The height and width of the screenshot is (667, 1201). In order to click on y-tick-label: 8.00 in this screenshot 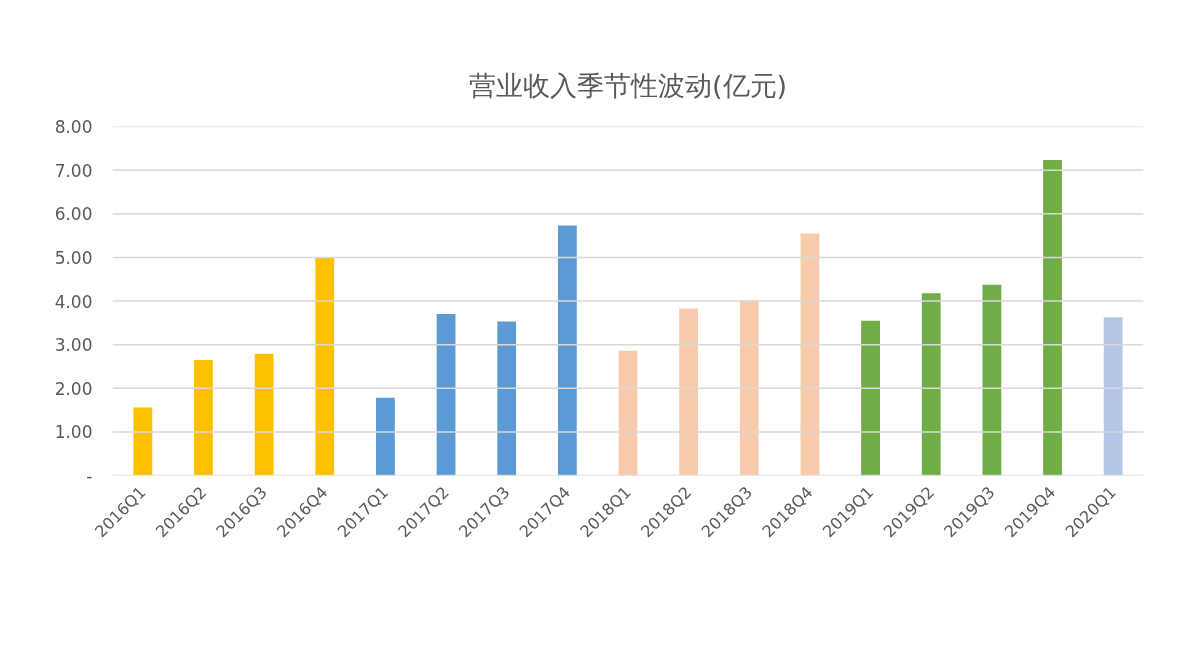, I will do `click(73, 127)`.